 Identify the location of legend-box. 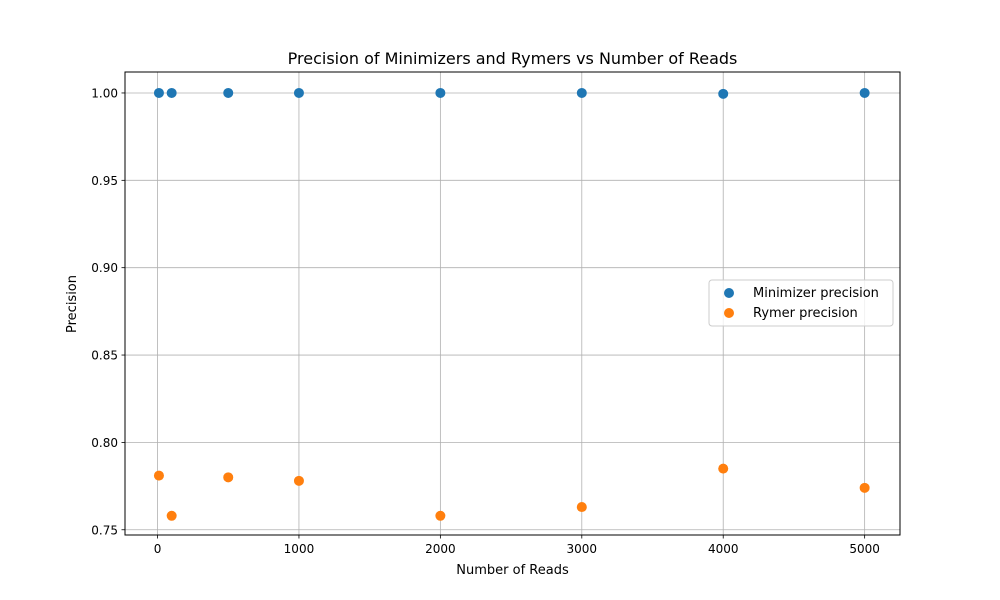
(801, 303).